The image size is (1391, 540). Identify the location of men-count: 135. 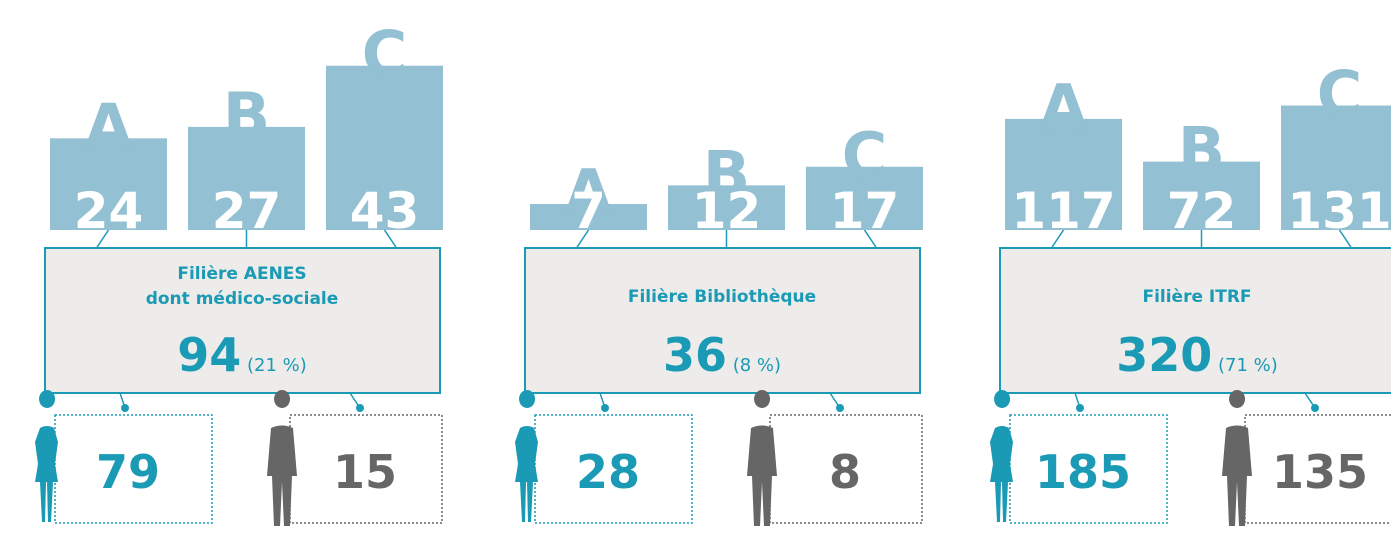
(1320, 472).